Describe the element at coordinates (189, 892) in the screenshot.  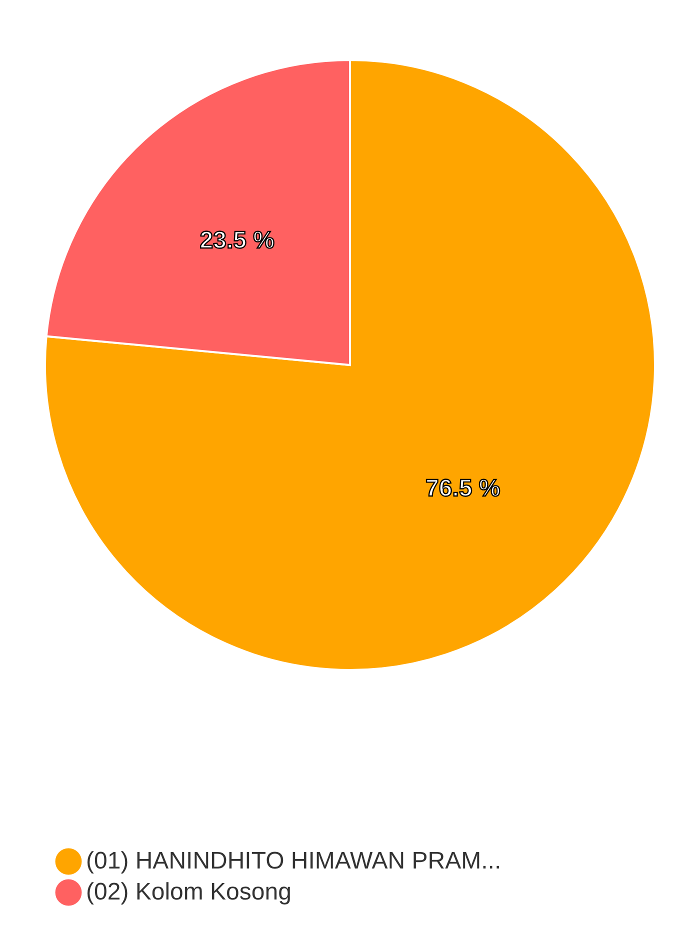
I see `legend-label: (02) Kolom Kosong` at that location.